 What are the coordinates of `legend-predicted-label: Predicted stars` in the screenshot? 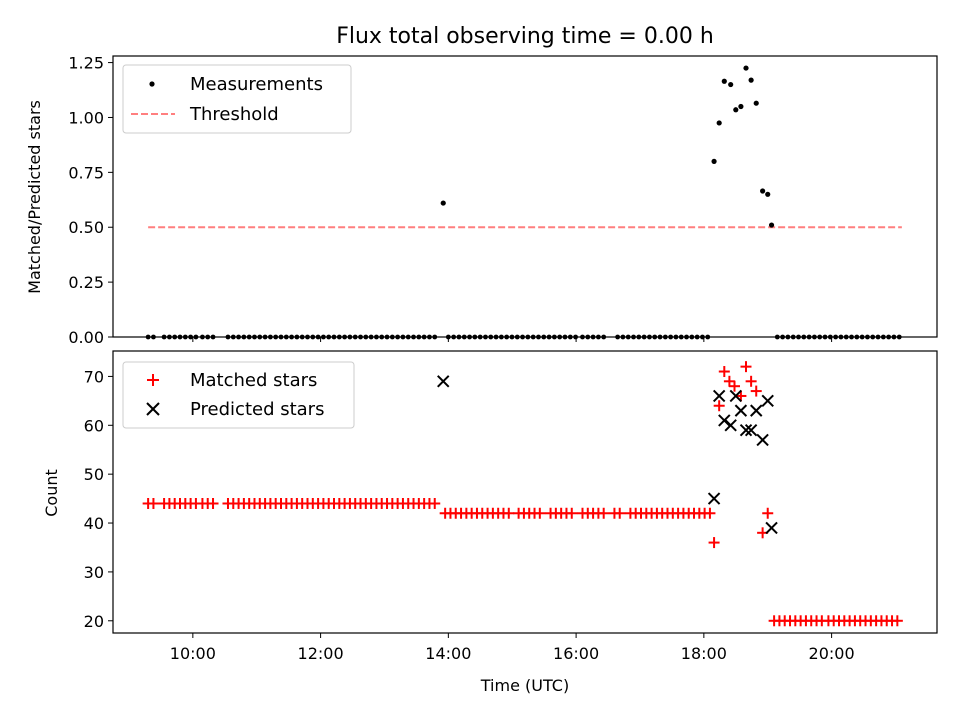 It's located at (257, 409).